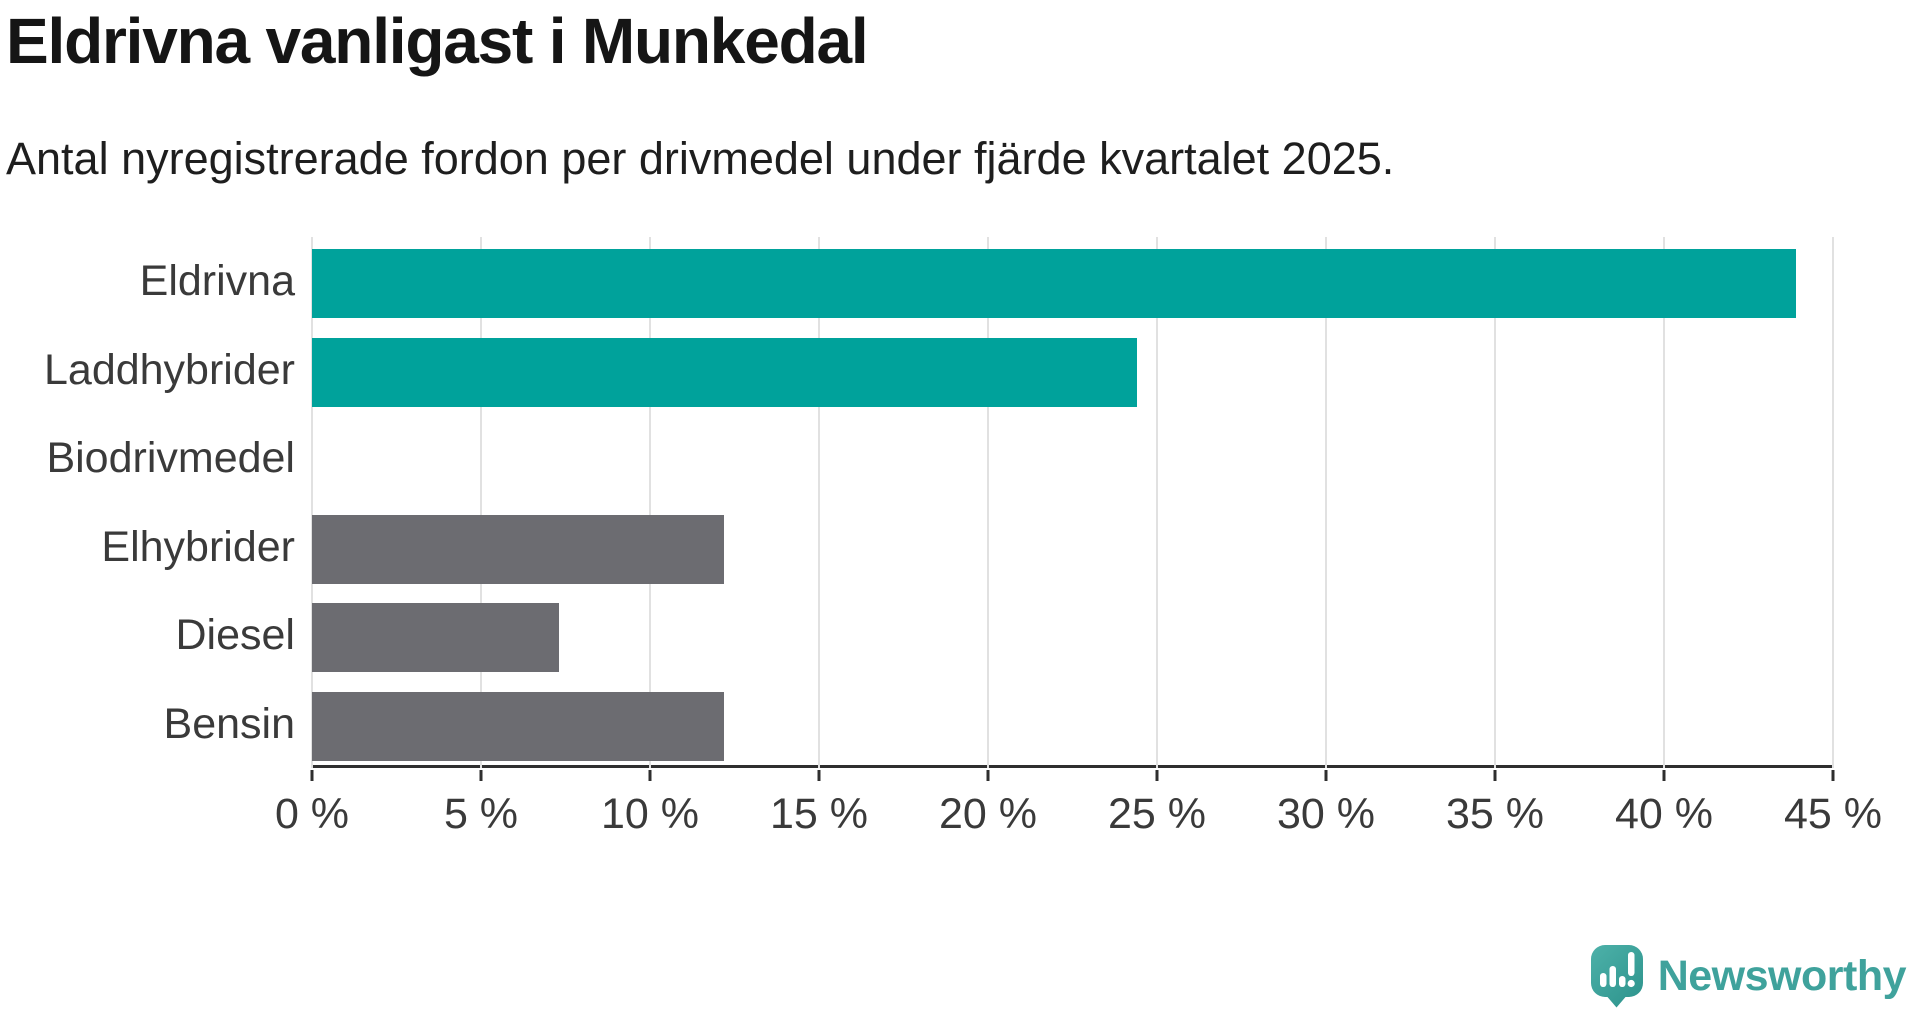  I want to click on brand-footer: Newsworthy, so click(1748, 976).